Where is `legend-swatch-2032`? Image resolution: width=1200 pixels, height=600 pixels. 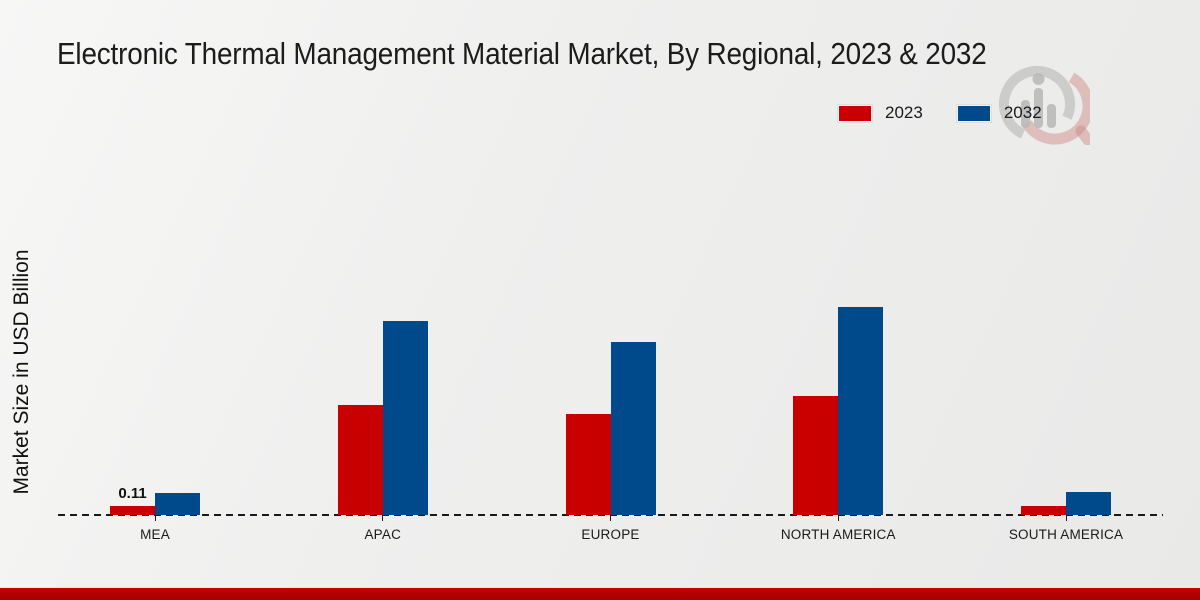
legend-swatch-2032 is located at coordinates (973, 113).